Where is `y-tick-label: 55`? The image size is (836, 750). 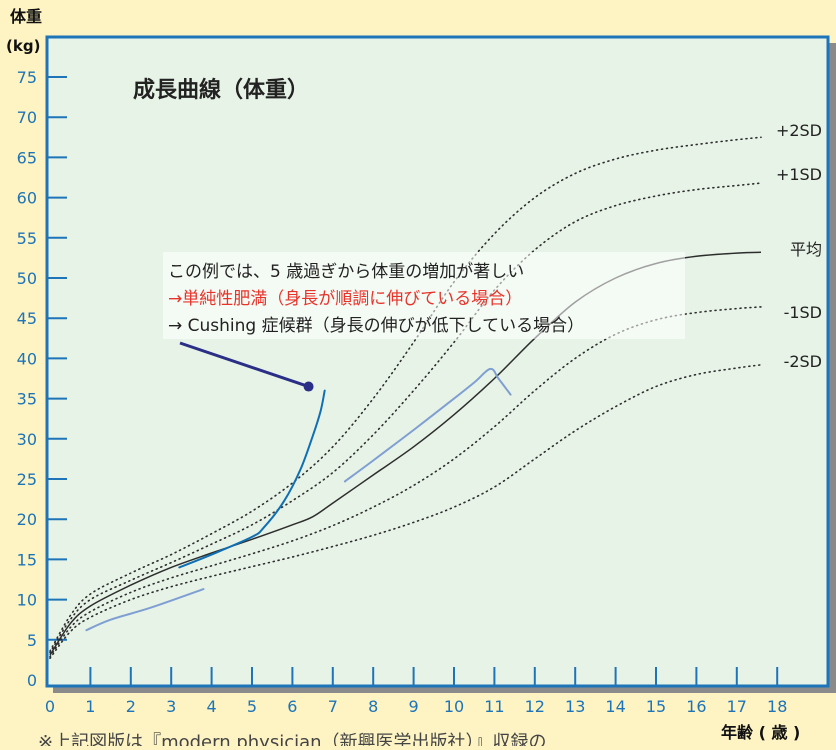 y-tick-label: 55 is located at coordinates (27, 238).